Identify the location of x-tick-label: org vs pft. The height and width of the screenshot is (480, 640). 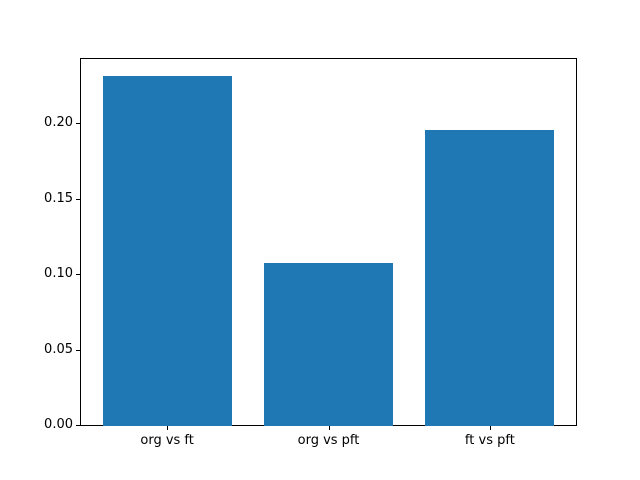
(328, 440).